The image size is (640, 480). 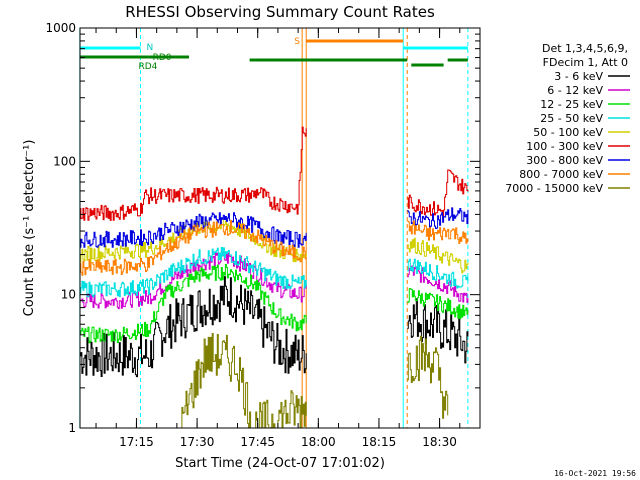 What do you see at coordinates (564, 146) in the screenshot?
I see `legend-entry-label-5: 100 - 300 keV` at bounding box center [564, 146].